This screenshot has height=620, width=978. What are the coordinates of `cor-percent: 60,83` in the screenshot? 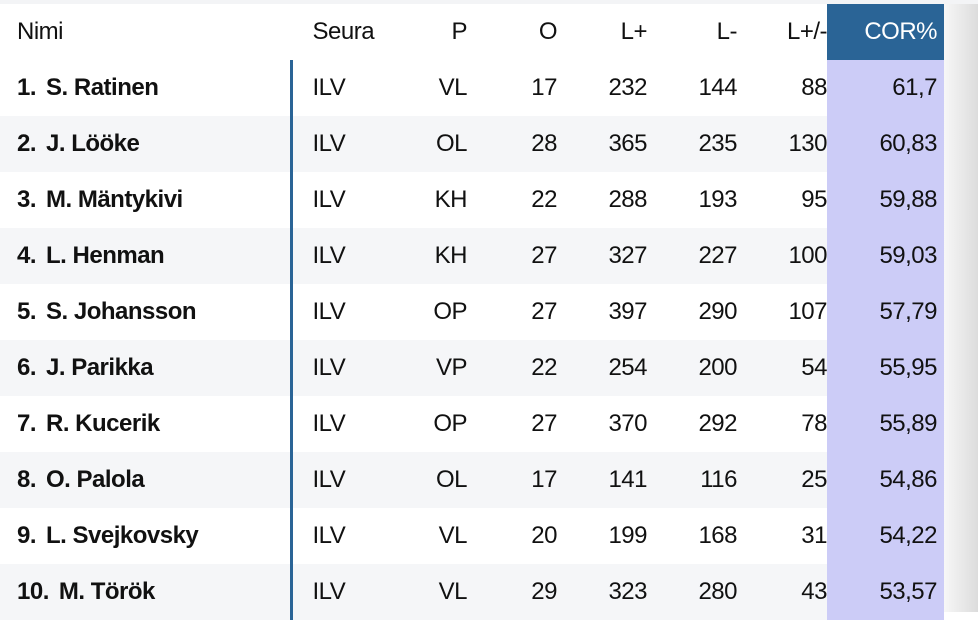 It's located at (885, 144).